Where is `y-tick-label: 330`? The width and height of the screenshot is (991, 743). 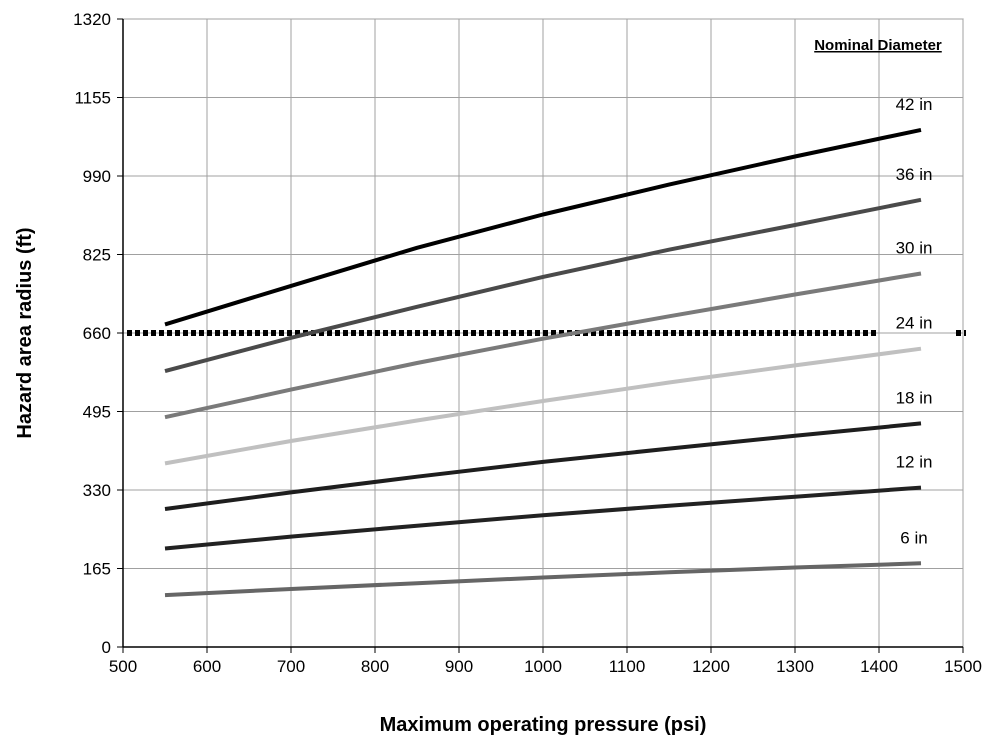 y-tick-label: 330 is located at coordinates (97, 490).